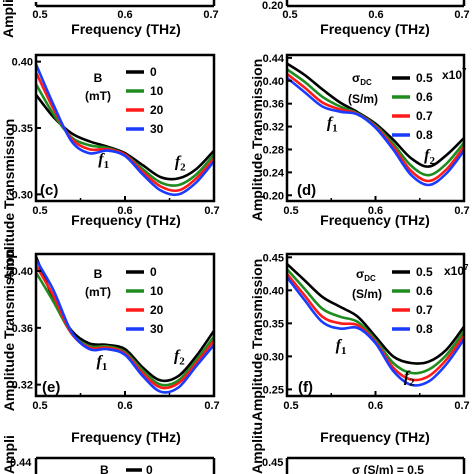  What do you see at coordinates (357, 448) in the screenshot?
I see `panel-bottom-right: 0.45 Amplitu σ (S/m) = 0.5` at bounding box center [357, 448].